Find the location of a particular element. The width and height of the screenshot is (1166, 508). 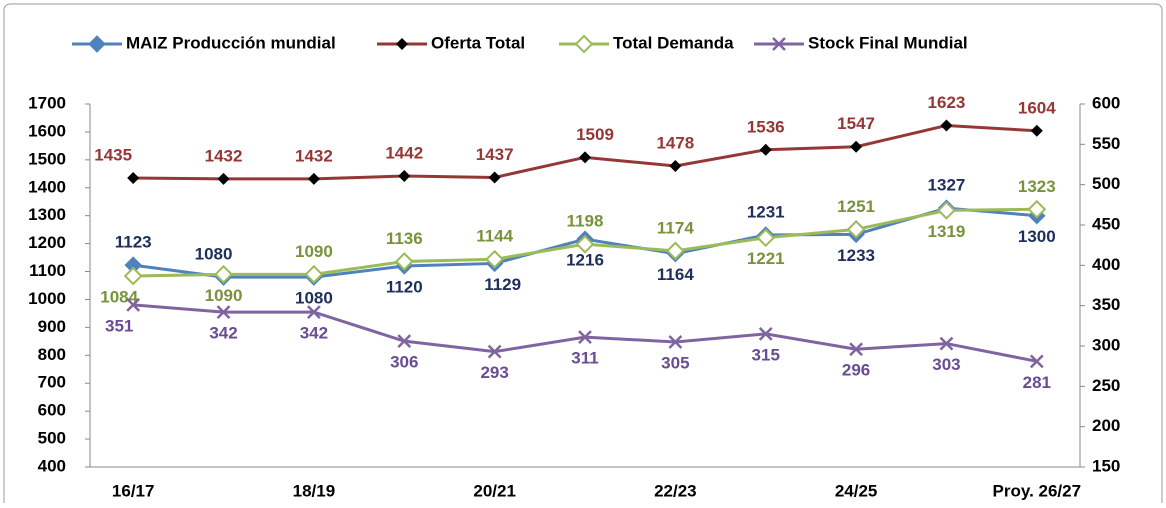

data-label: 293 is located at coordinates (494, 372).